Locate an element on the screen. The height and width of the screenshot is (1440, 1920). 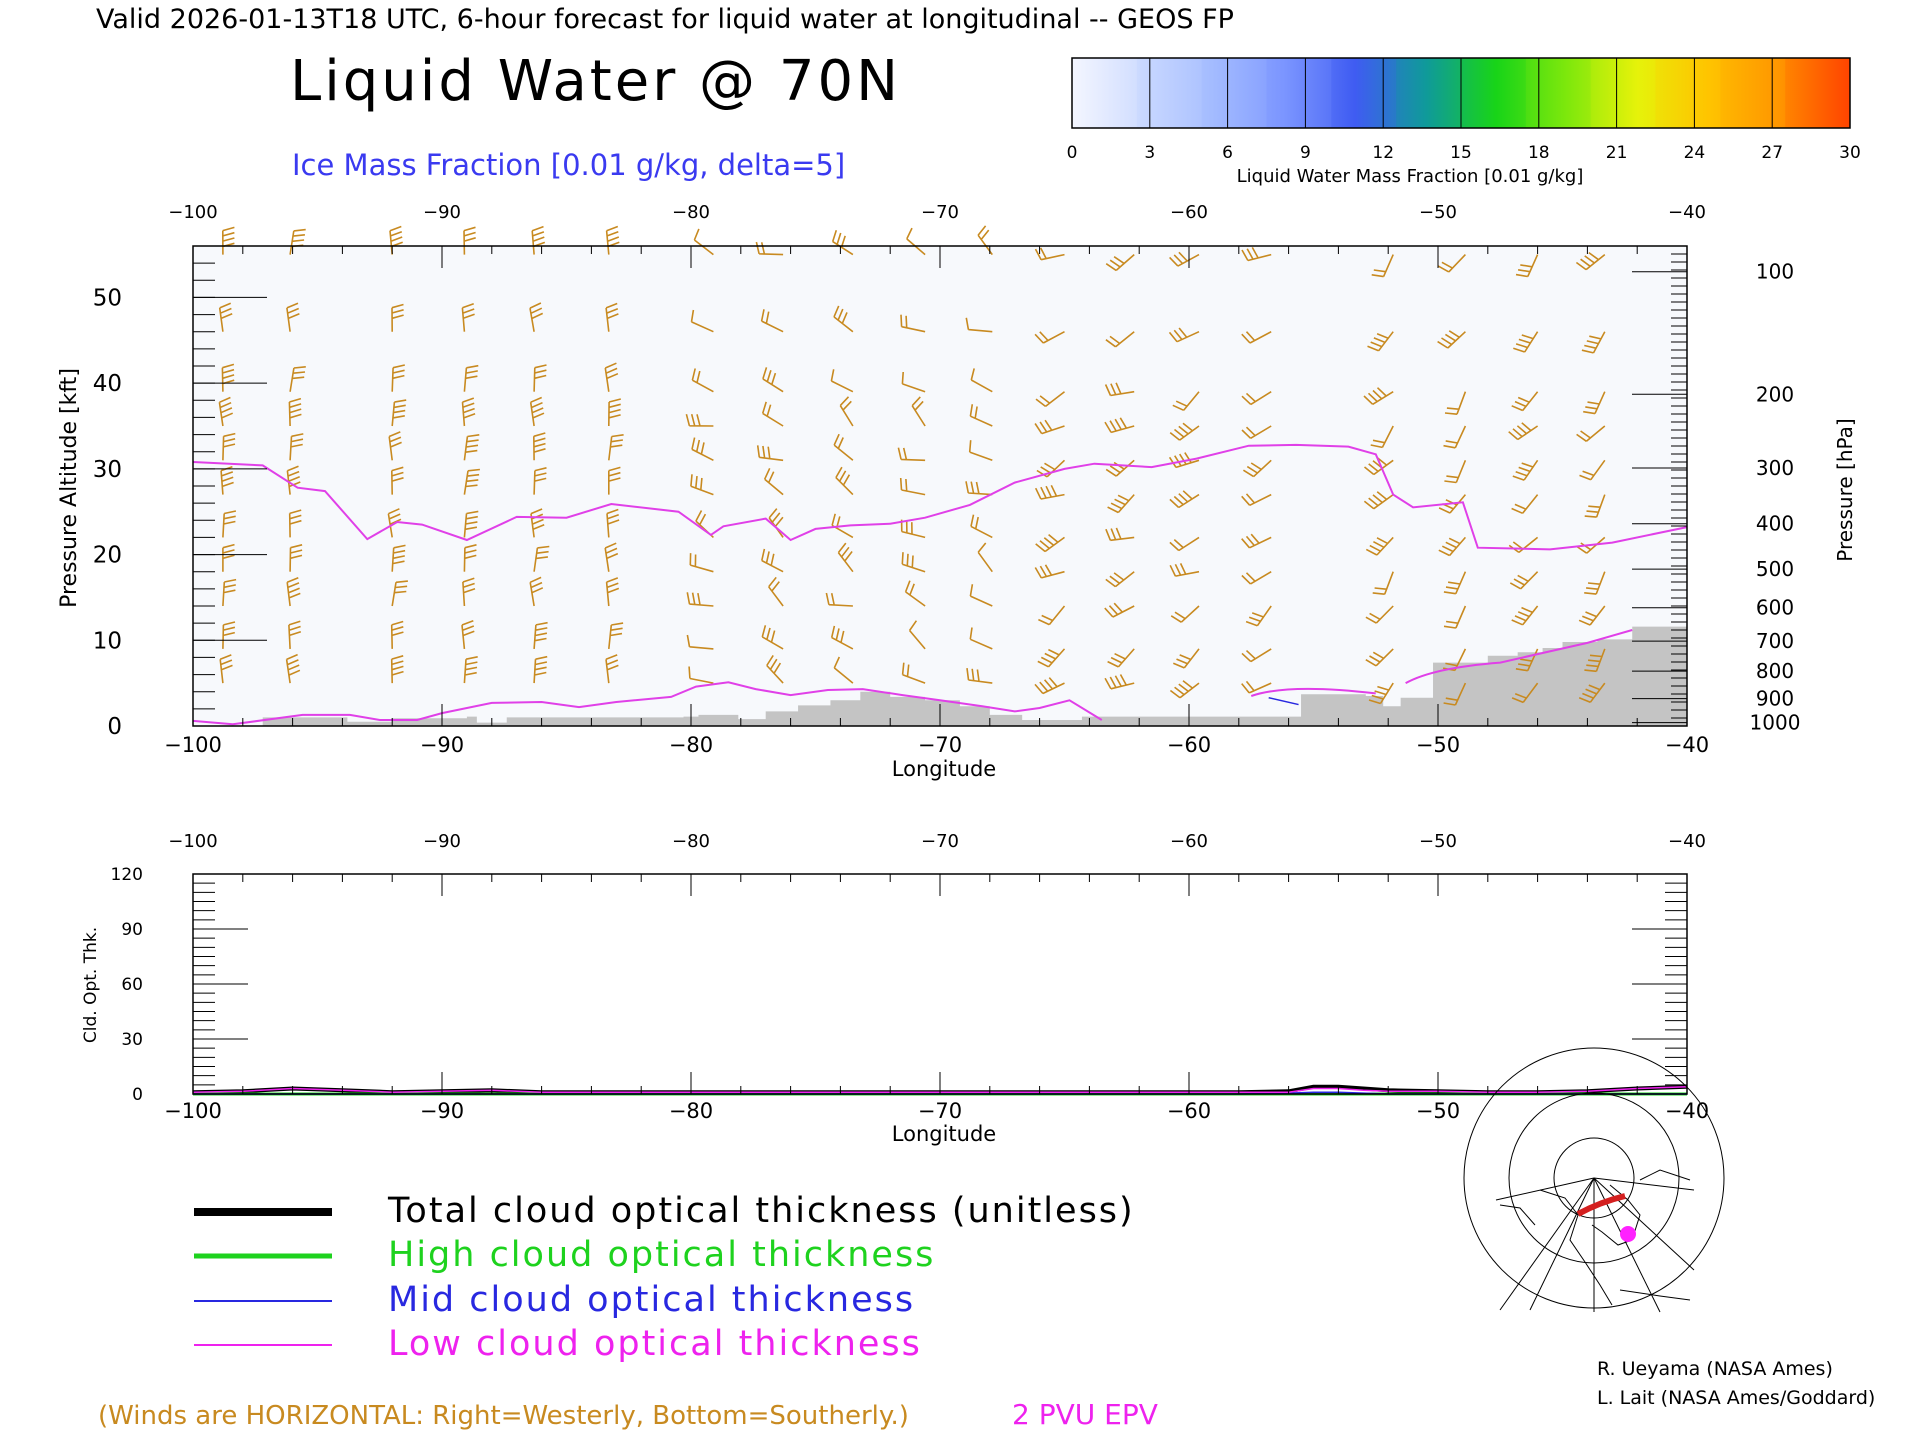
pressure-tick-label: 600 is located at coordinates (1775, 608).